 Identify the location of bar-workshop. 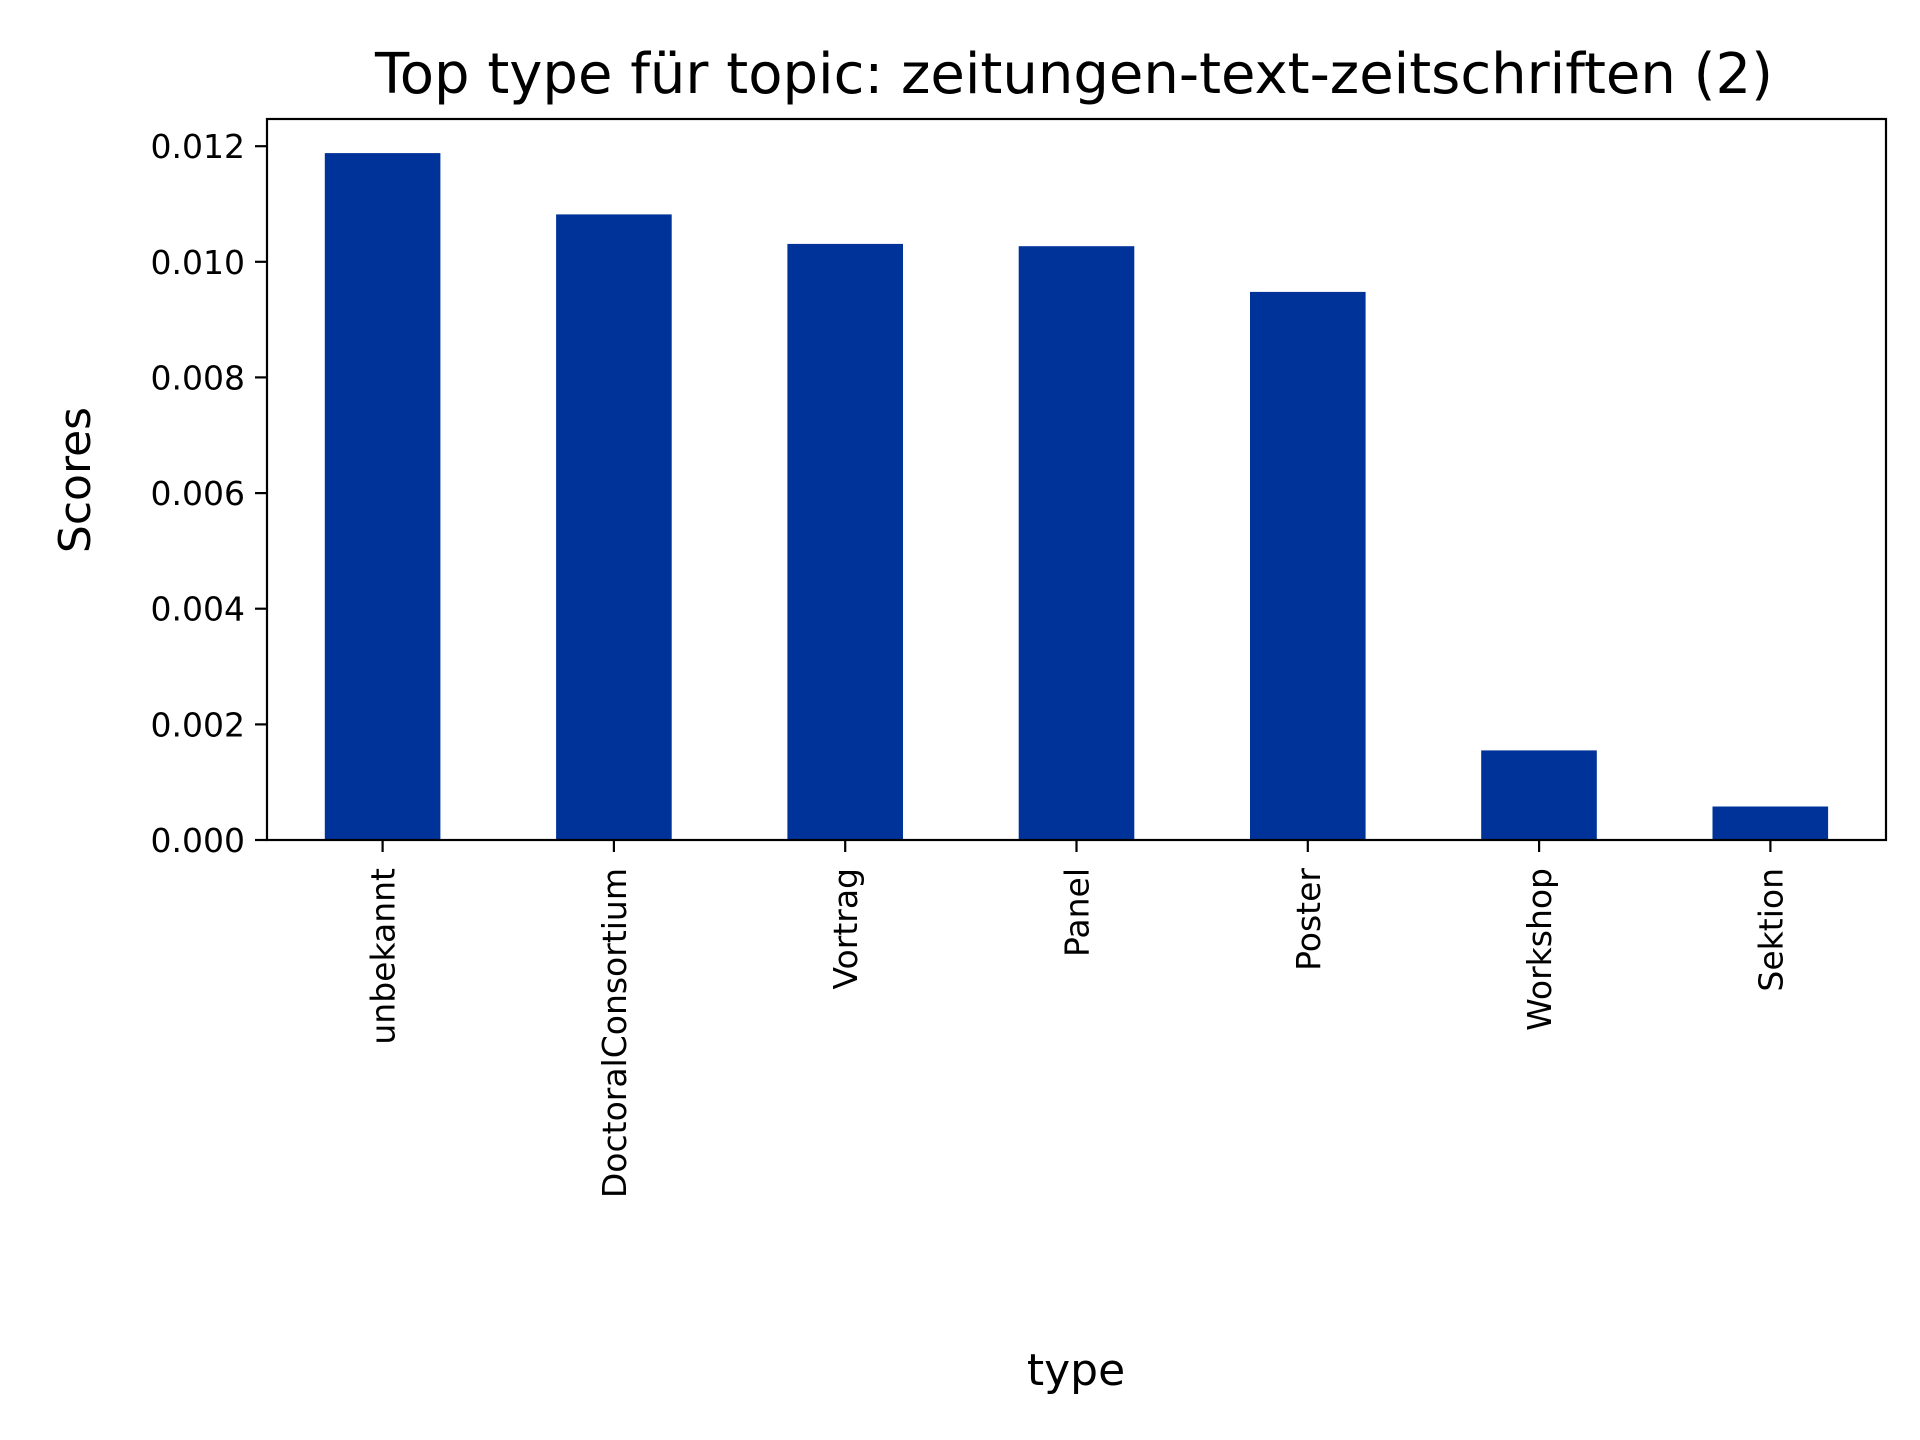
(1539, 795).